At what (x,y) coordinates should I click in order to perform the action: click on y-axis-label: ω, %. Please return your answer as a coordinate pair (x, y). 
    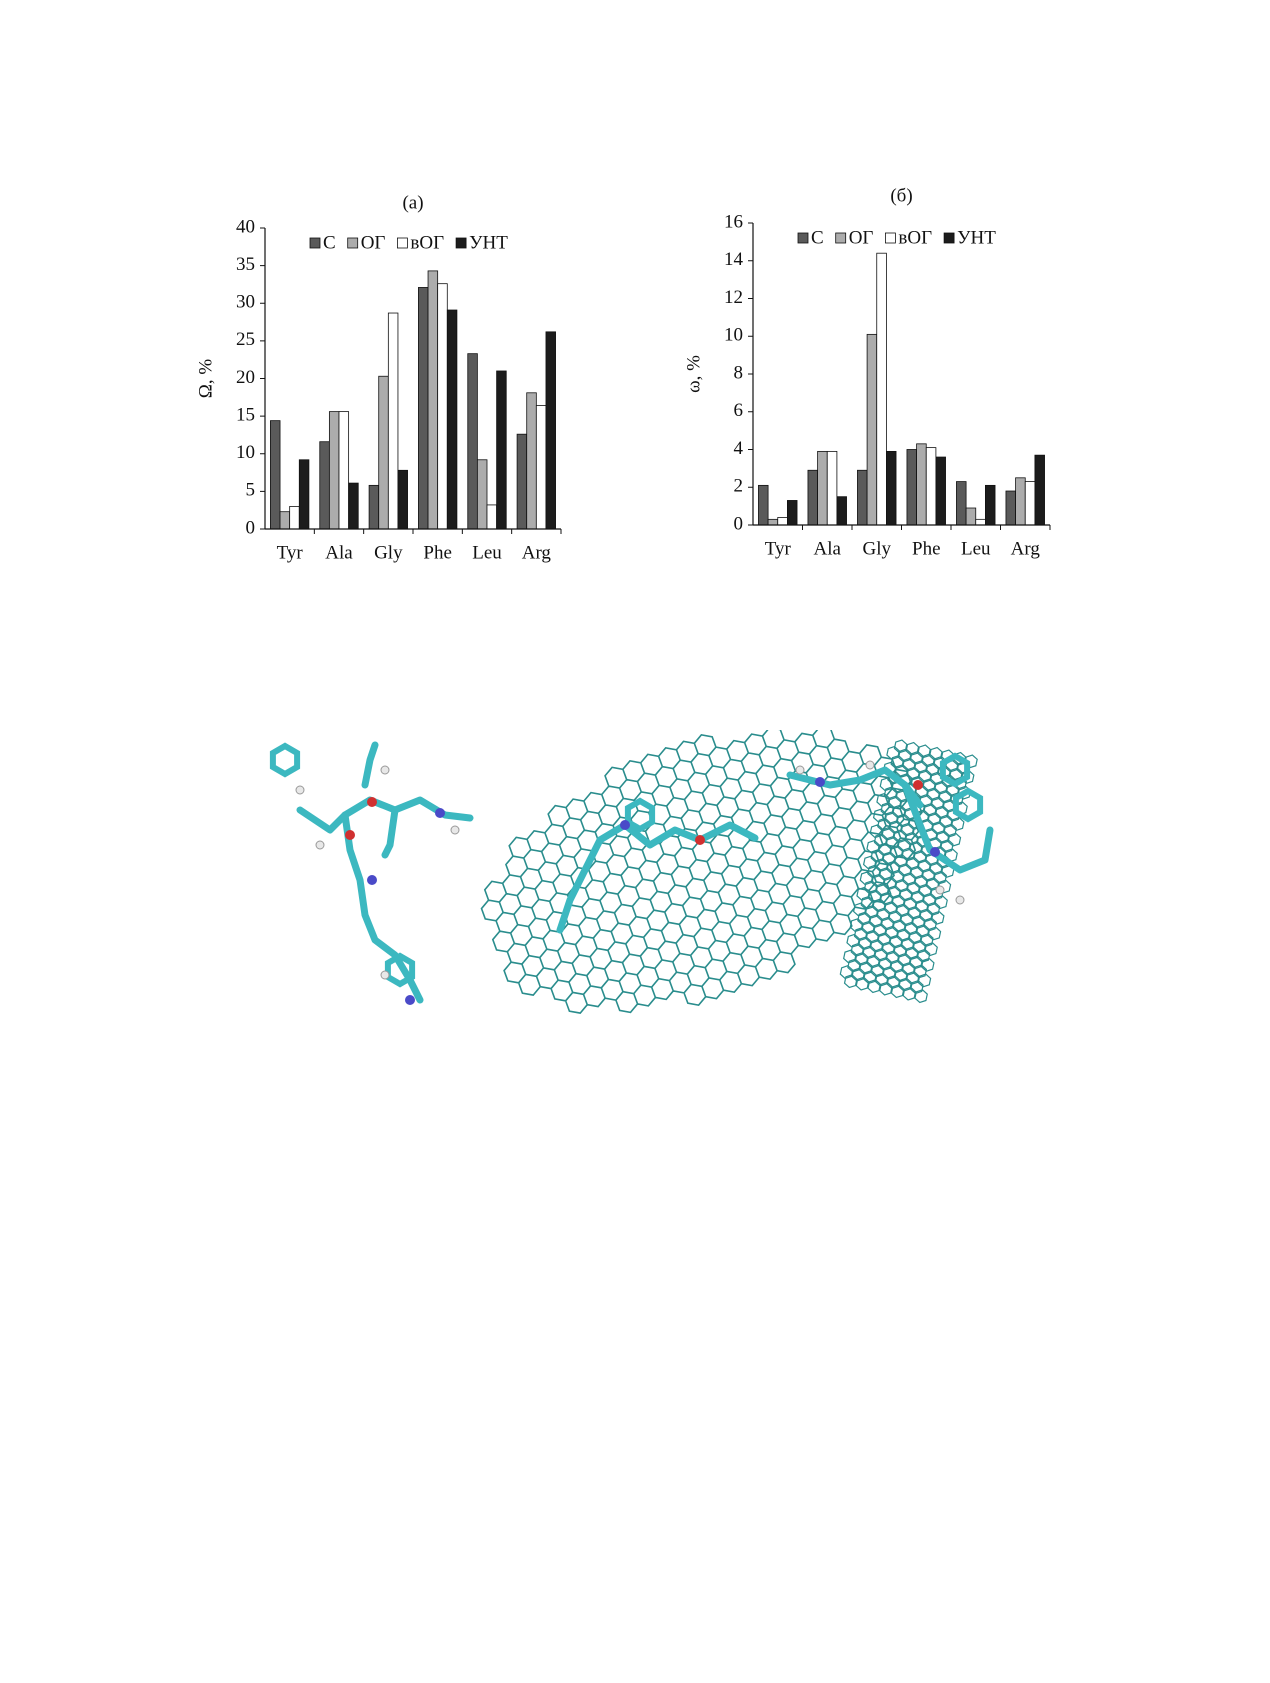
    Looking at the image, I should click on (693, 374).